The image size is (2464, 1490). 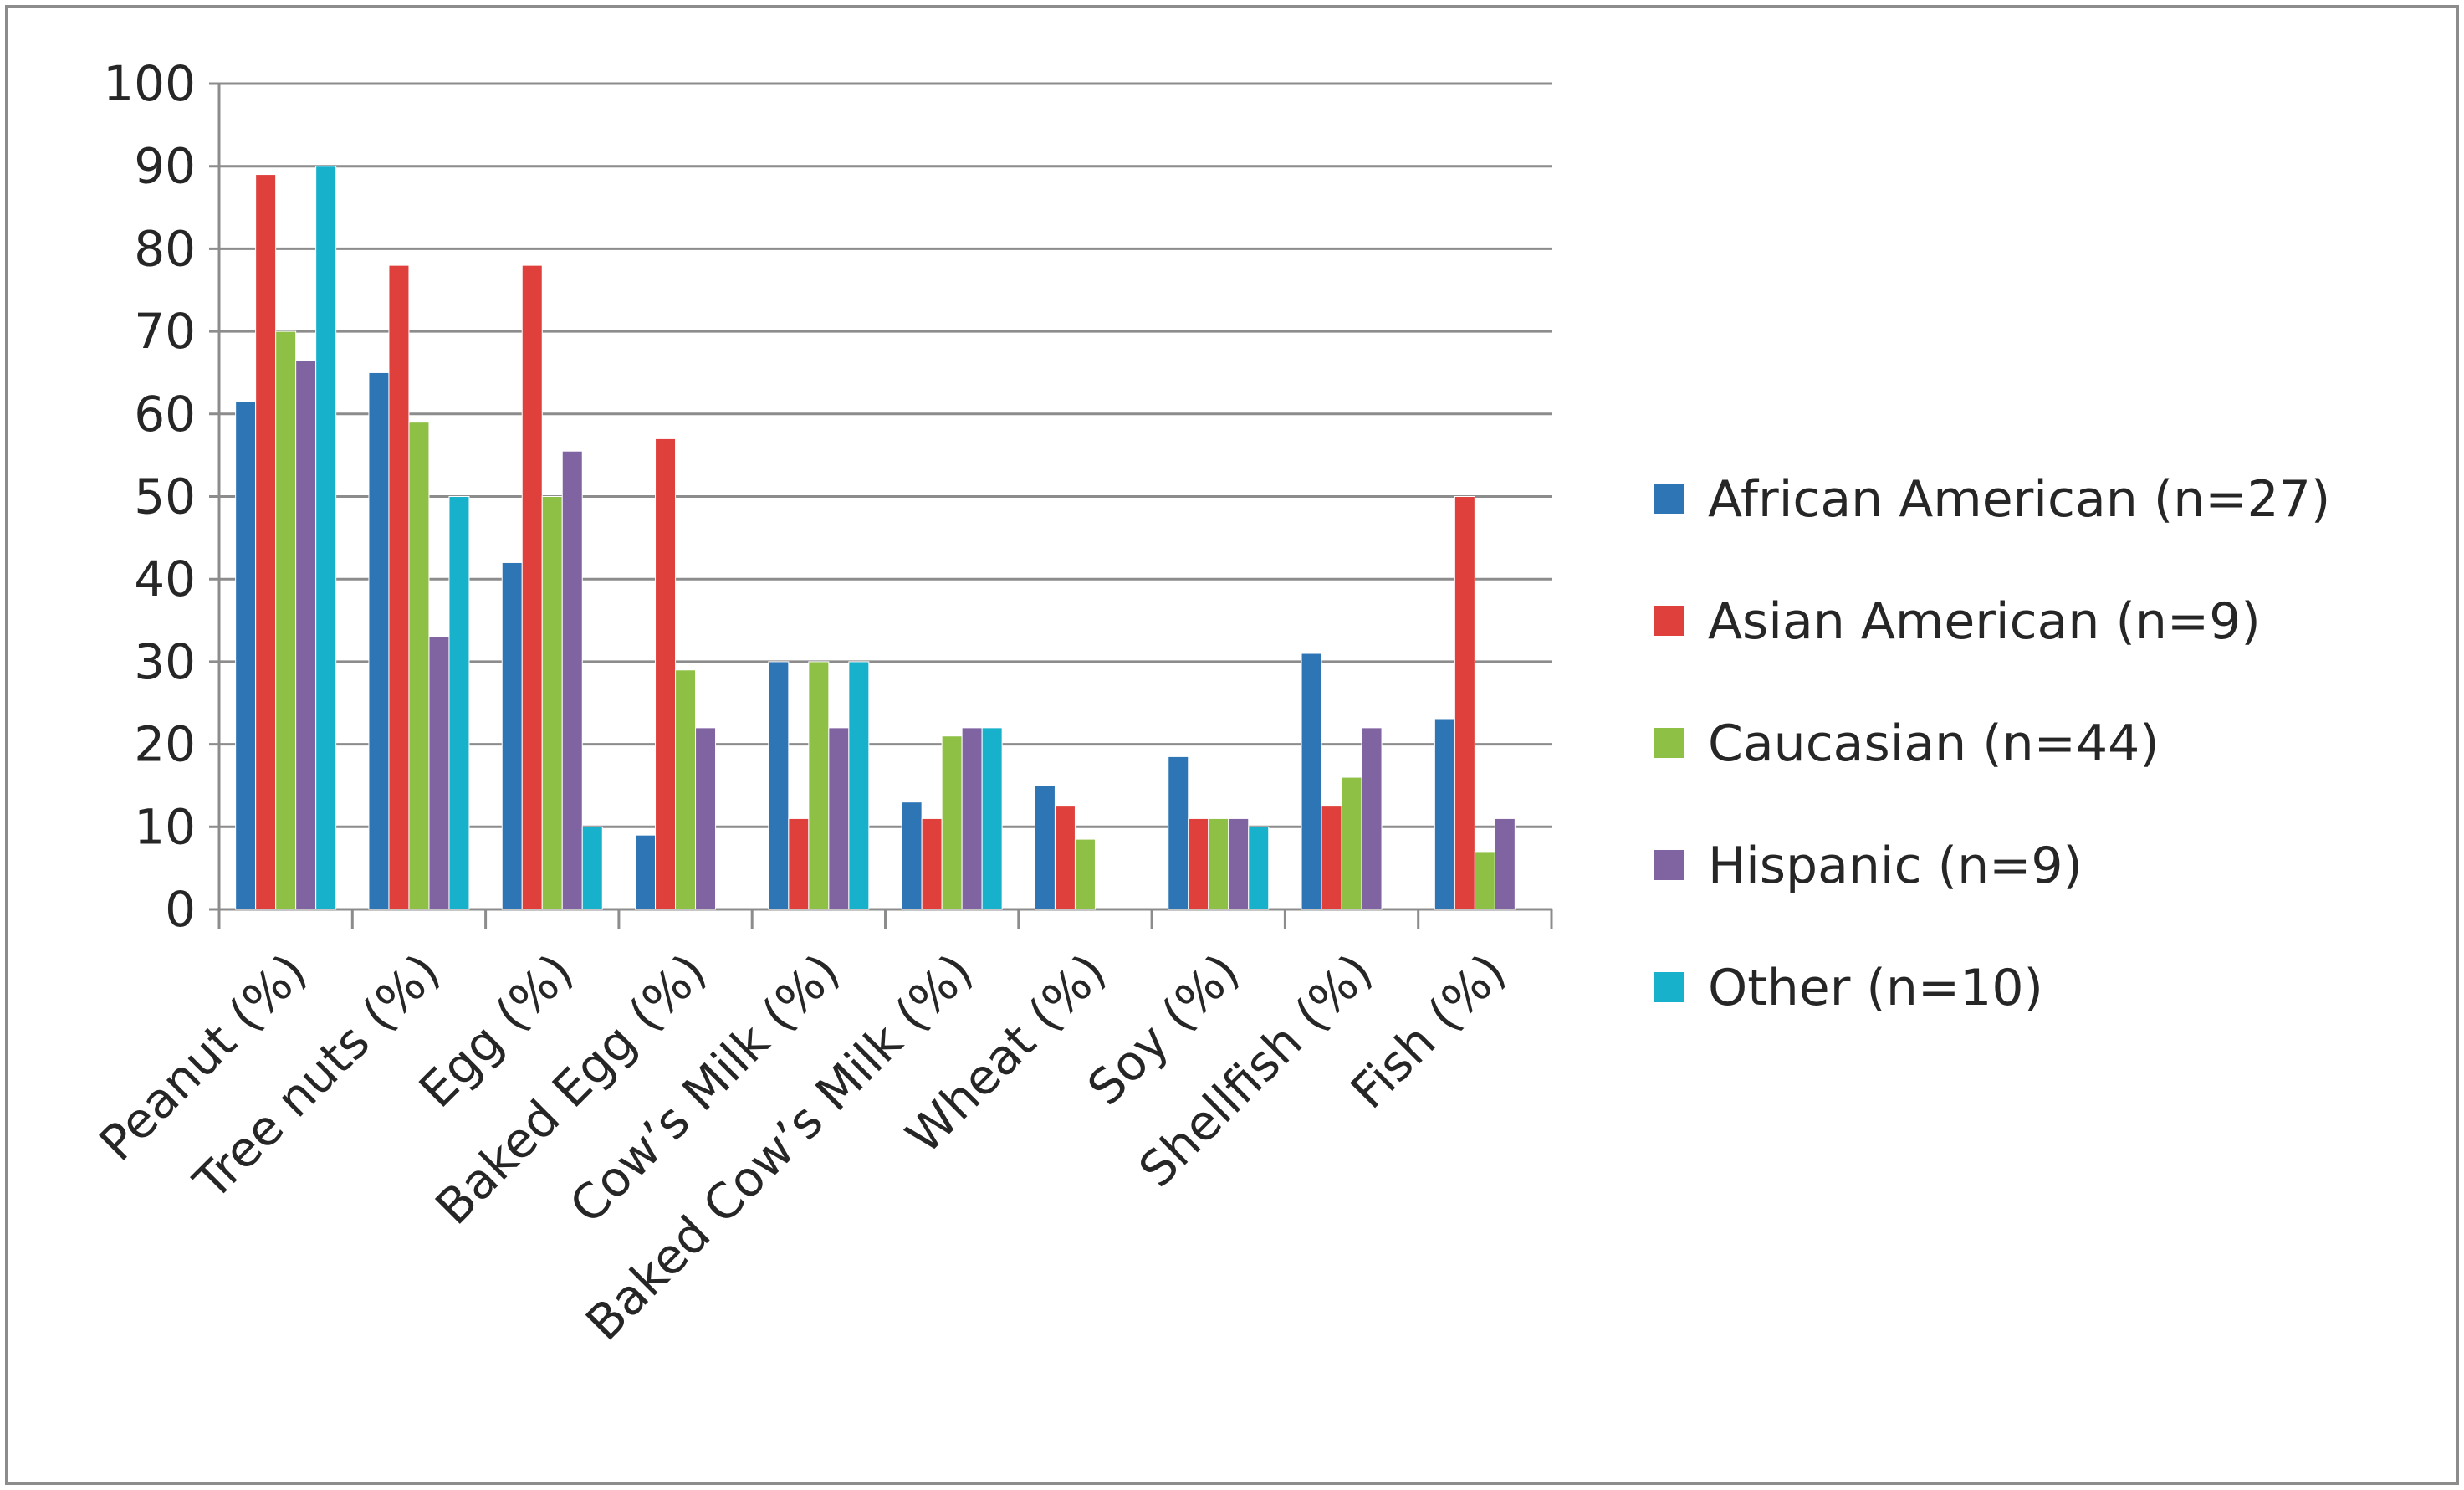 What do you see at coordinates (165, 331) in the screenshot?
I see `y-tick-label: 70` at bounding box center [165, 331].